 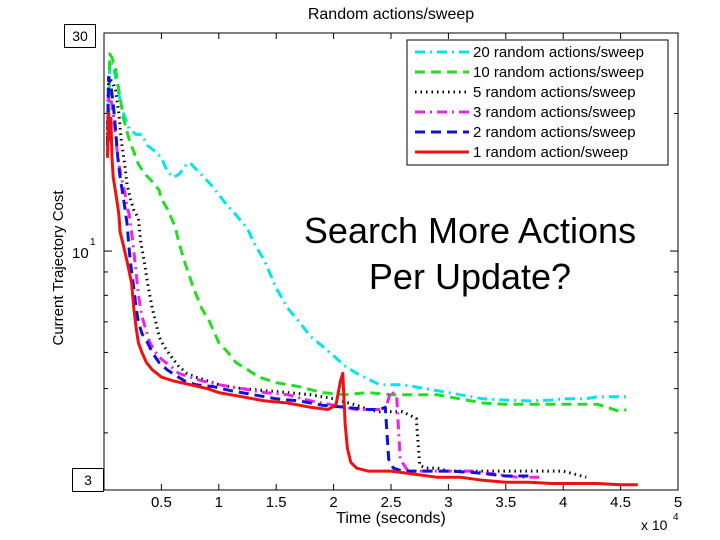 What do you see at coordinates (80, 36) in the screenshot?
I see `y-axis-top-label: 30` at bounding box center [80, 36].